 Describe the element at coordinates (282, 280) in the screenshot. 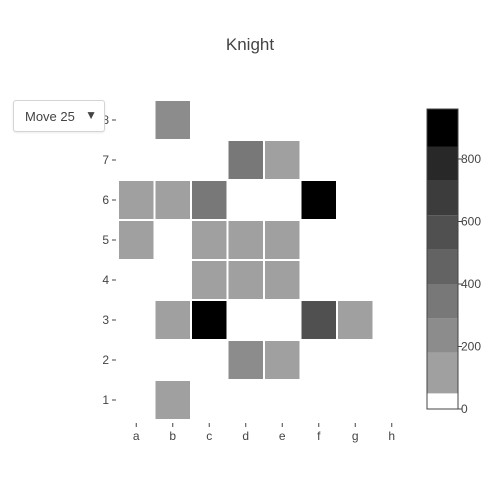

I see `heatmap-cell-e4` at that location.